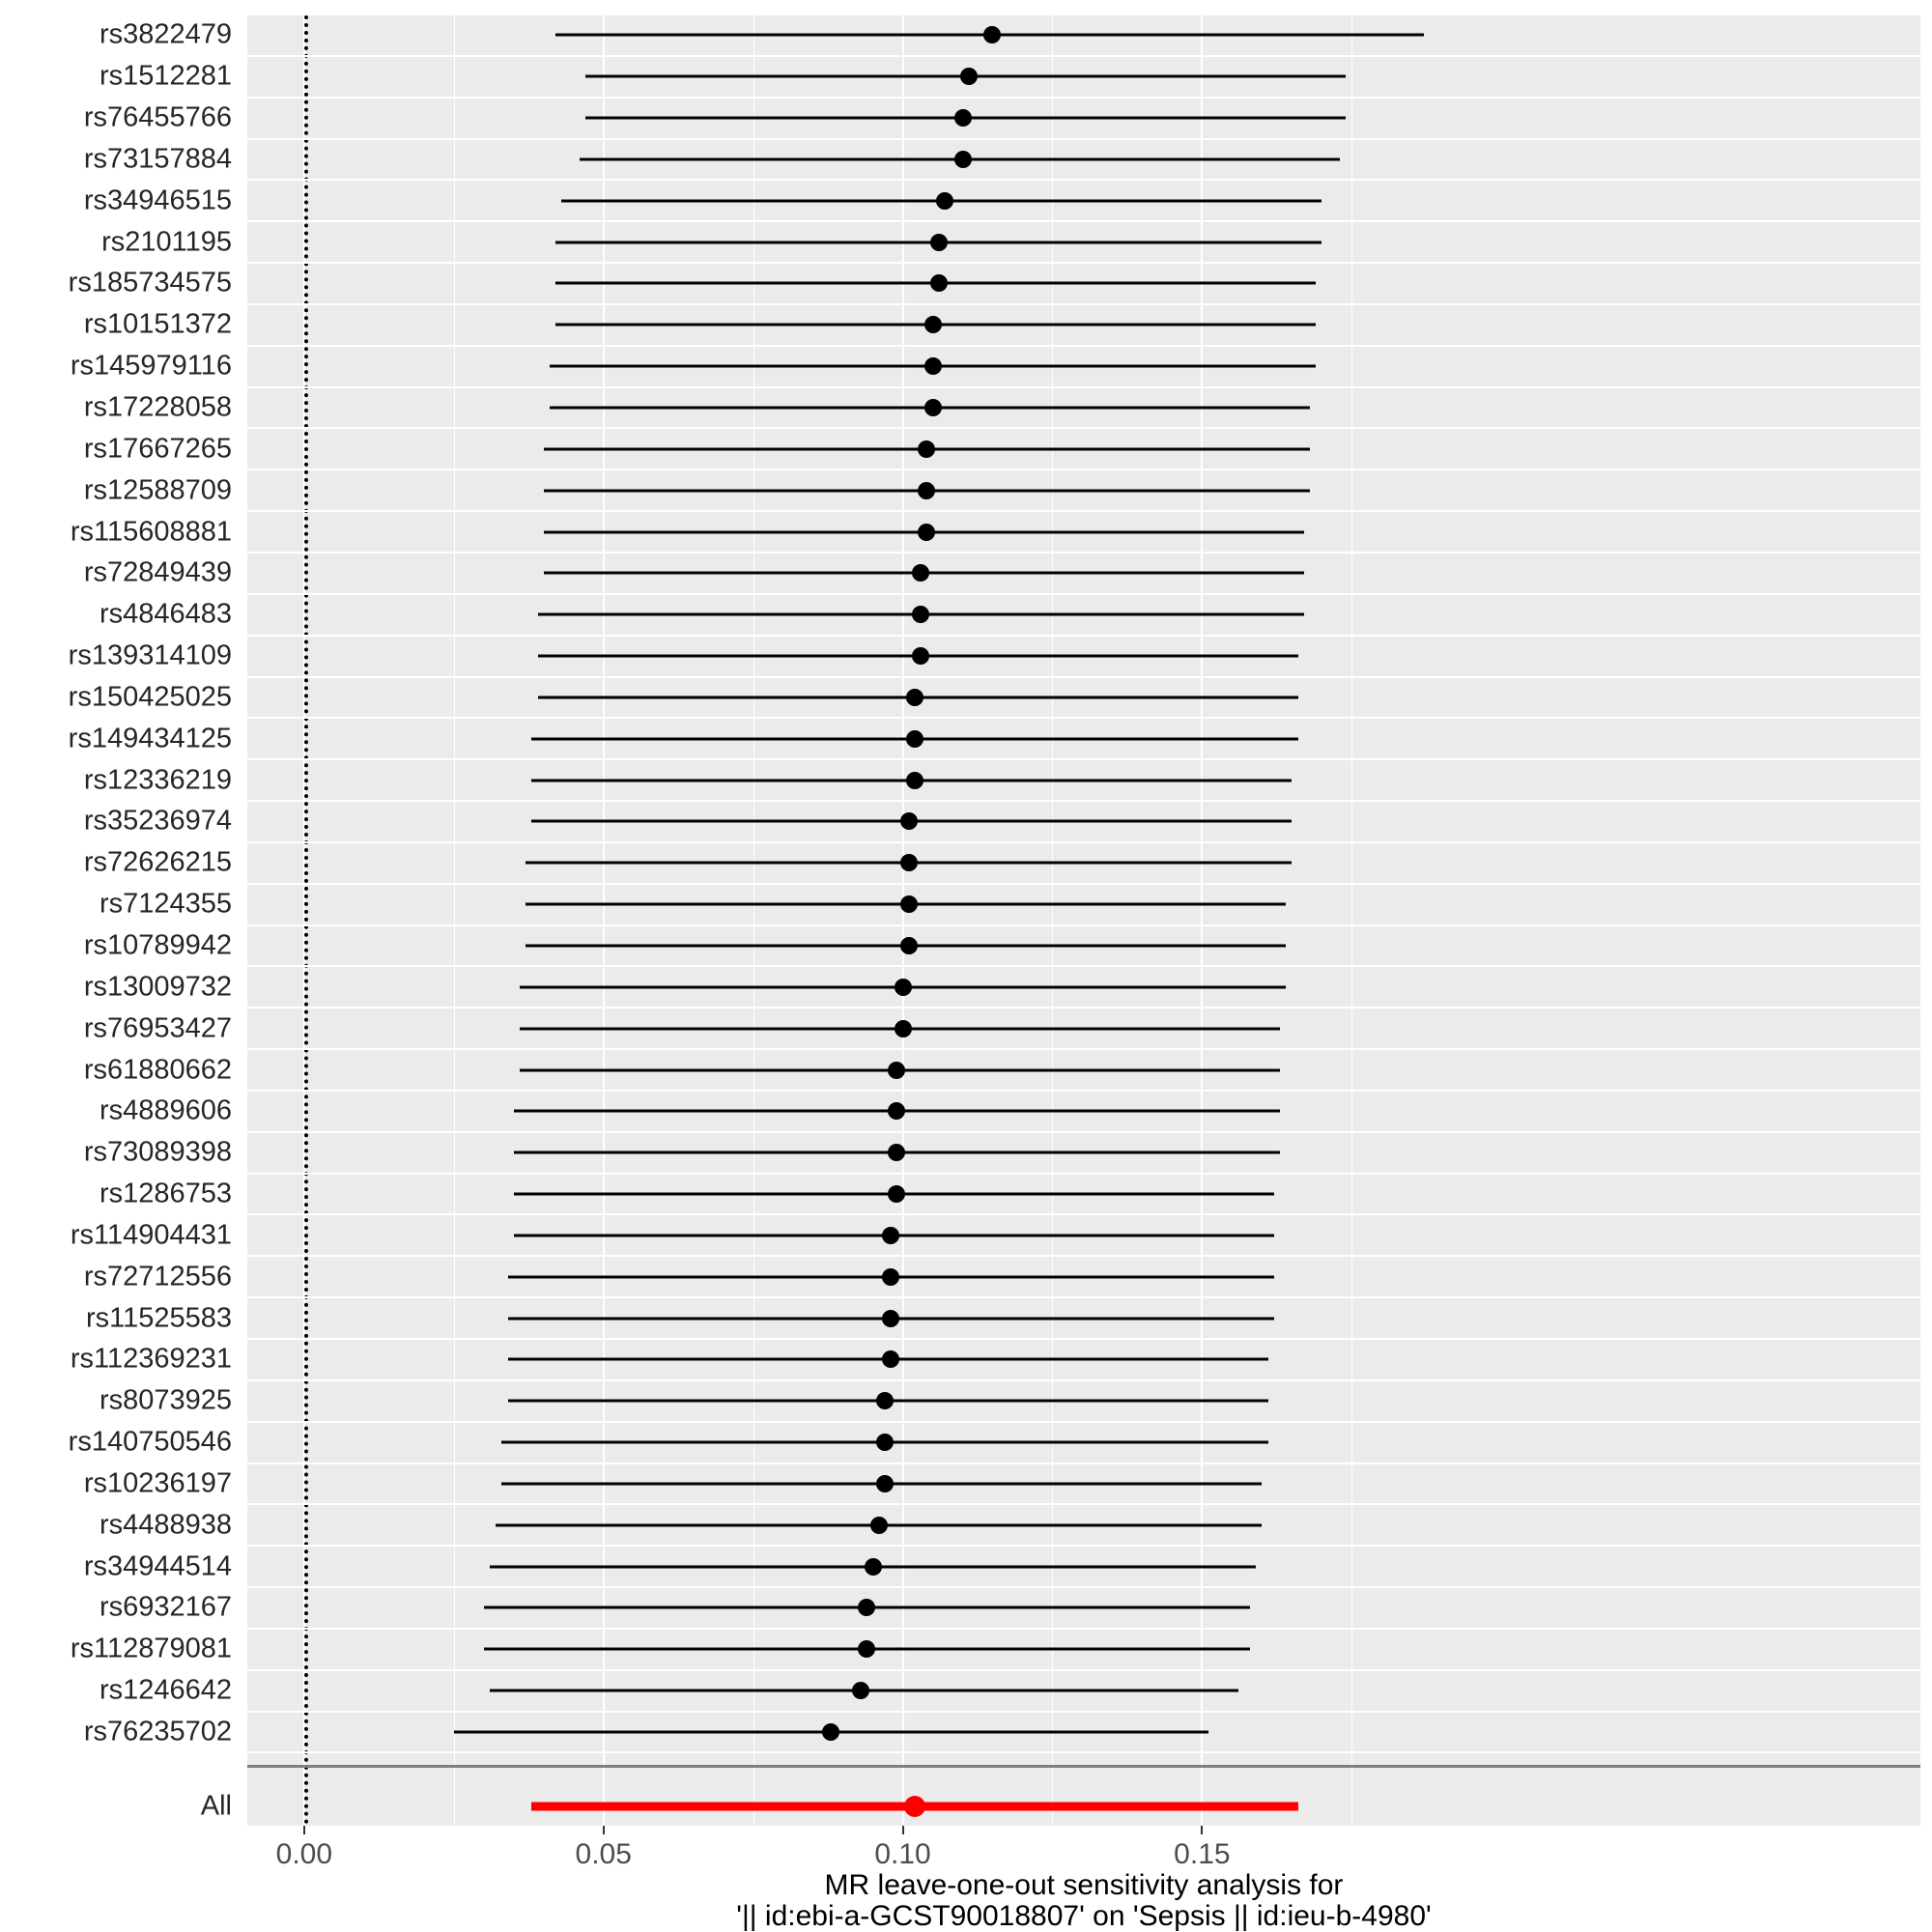 This screenshot has height=1932, width=1932. What do you see at coordinates (157, 945) in the screenshot?
I see `y-axis-label: rs10789942` at bounding box center [157, 945].